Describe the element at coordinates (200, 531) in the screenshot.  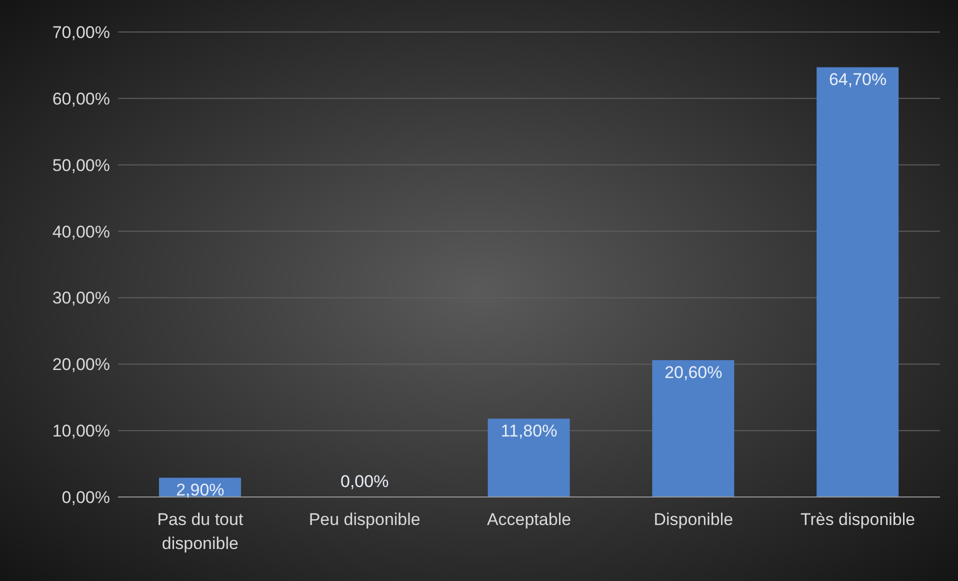
I see `x-tick-label: Pas du tout disponible` at that location.